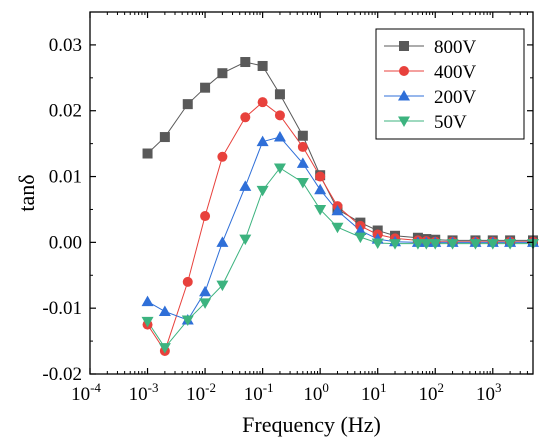 This screenshot has width=550, height=444. What do you see at coordinates (65, 45) in the screenshot?
I see `y-tick-label: 0.03` at bounding box center [65, 45].